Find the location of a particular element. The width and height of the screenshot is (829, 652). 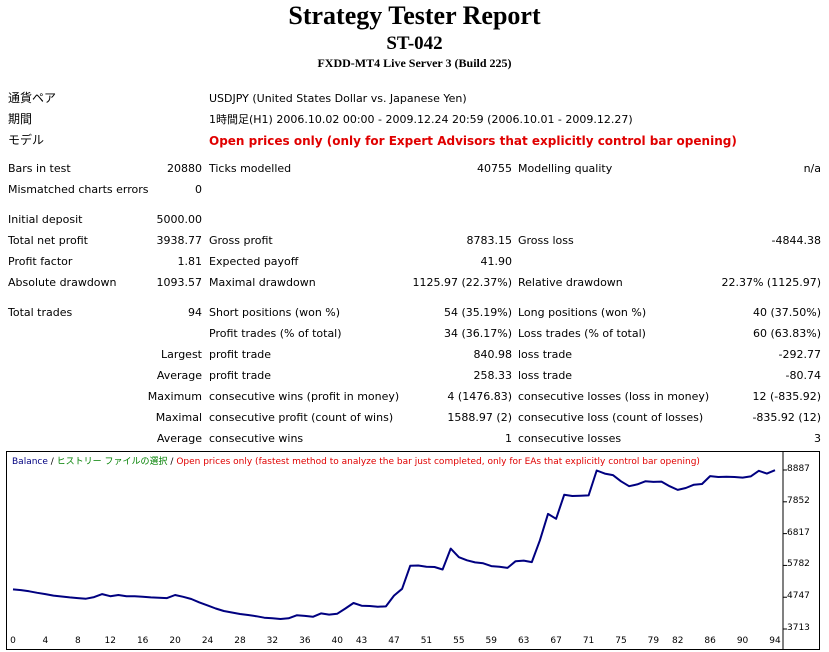

legend-balance: Balance is located at coordinates (30, 462).